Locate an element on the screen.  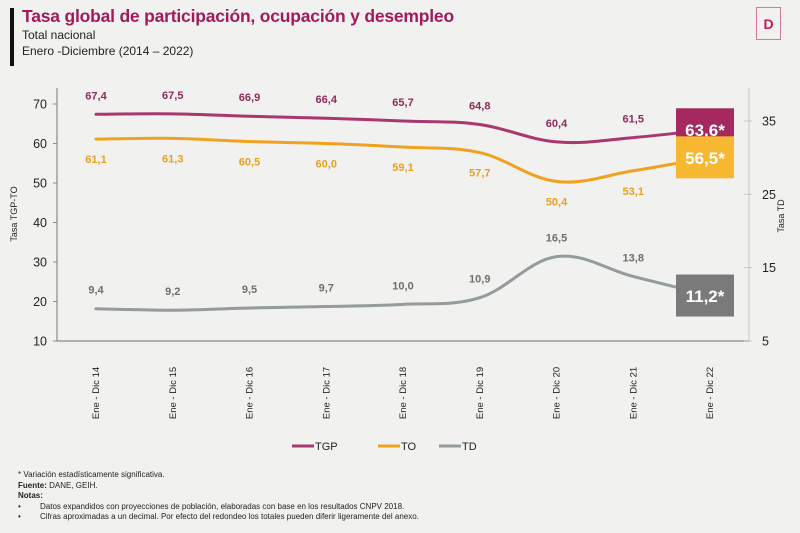
header-accent-bar is located at coordinates (12, 37).